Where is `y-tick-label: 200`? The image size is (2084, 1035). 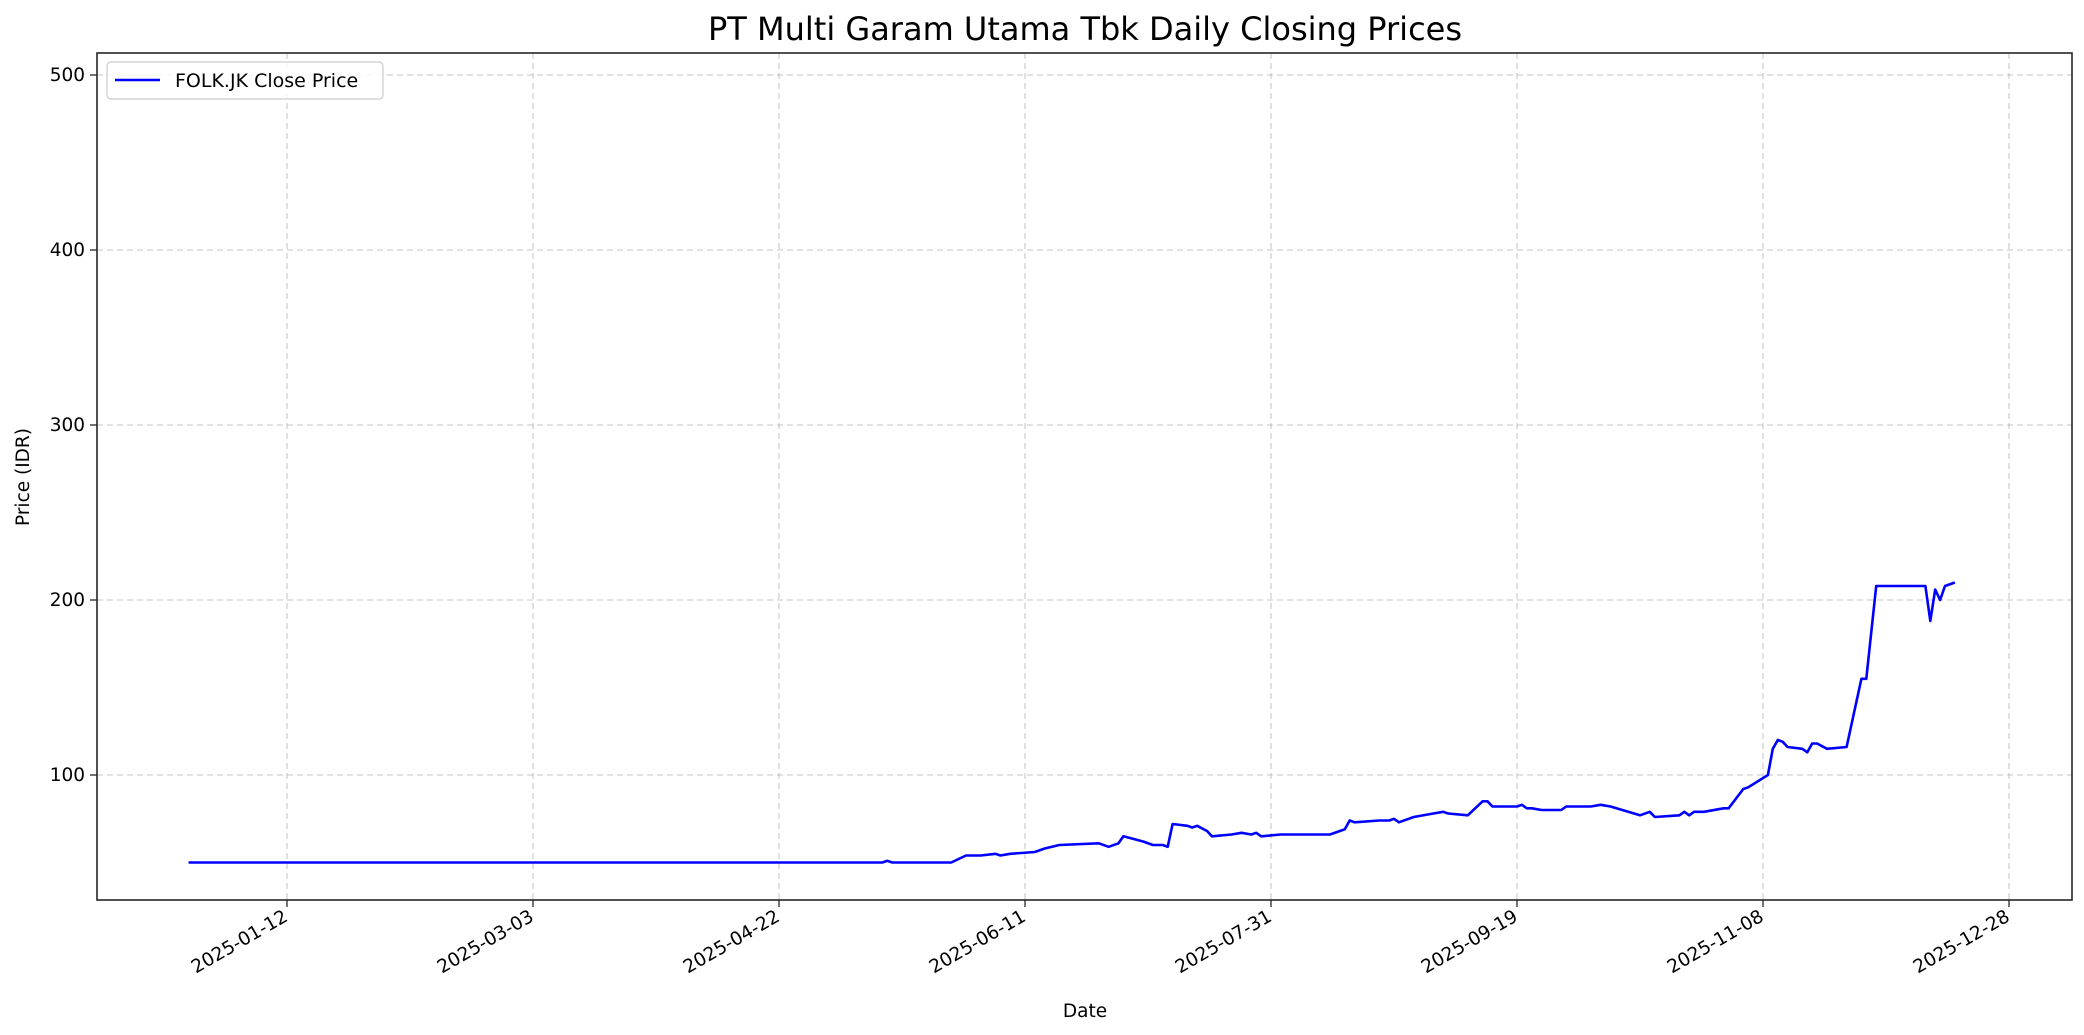 y-tick-label: 200 is located at coordinates (67, 600).